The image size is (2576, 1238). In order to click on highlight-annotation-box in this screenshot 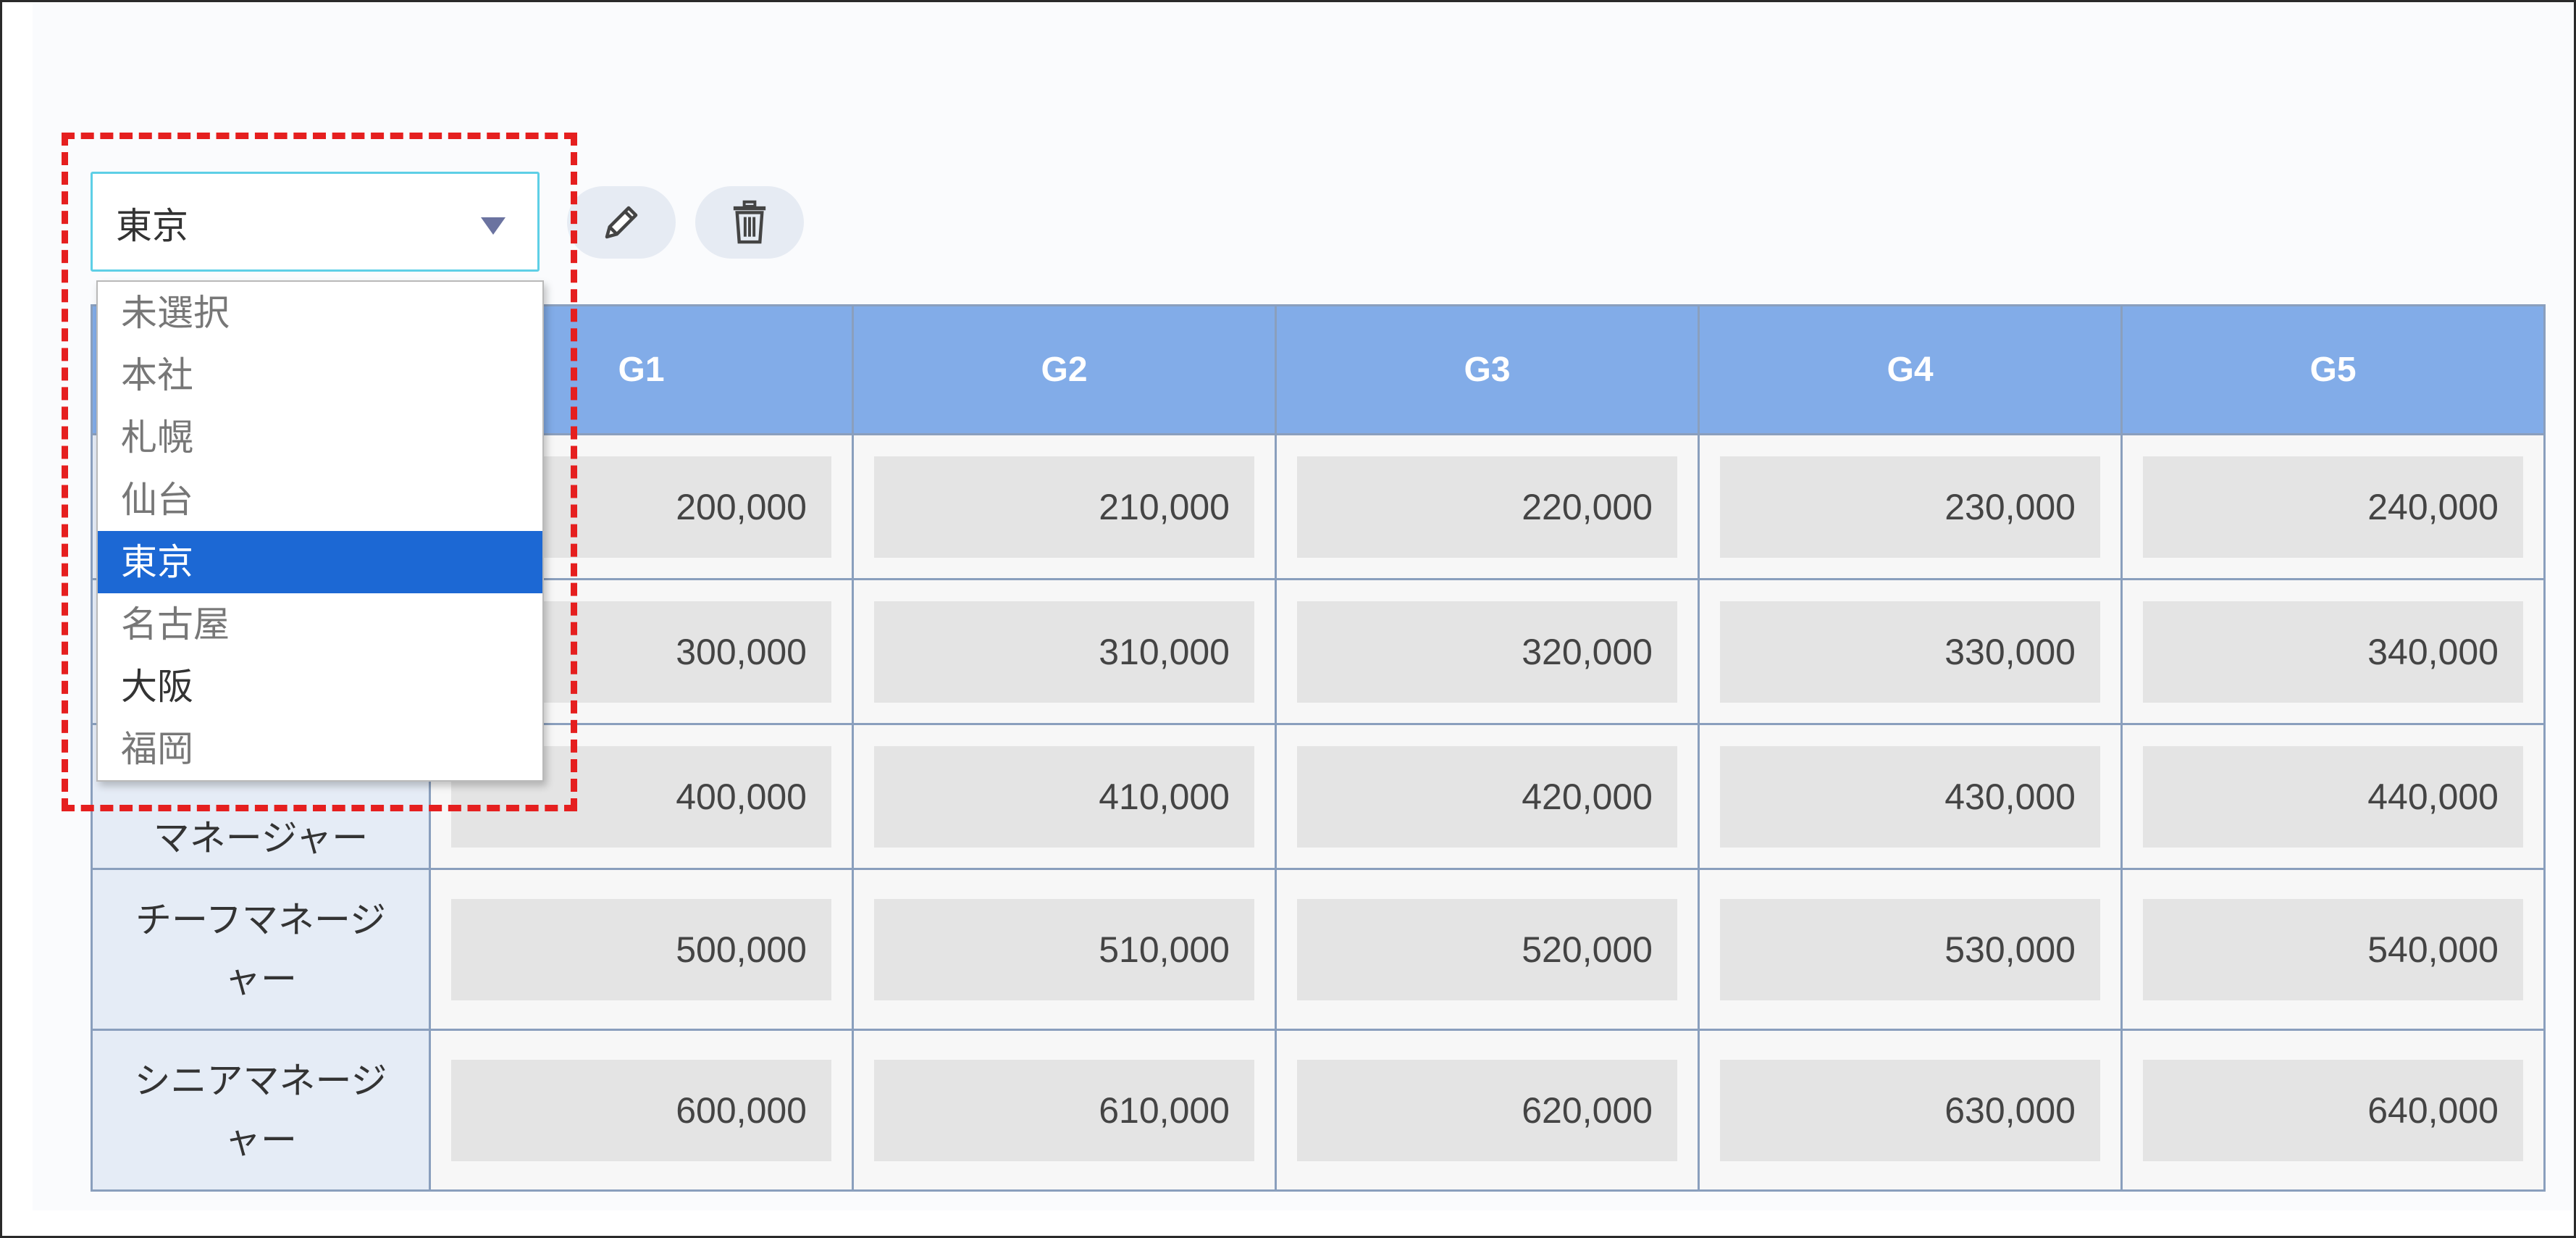, I will do `click(319, 472)`.